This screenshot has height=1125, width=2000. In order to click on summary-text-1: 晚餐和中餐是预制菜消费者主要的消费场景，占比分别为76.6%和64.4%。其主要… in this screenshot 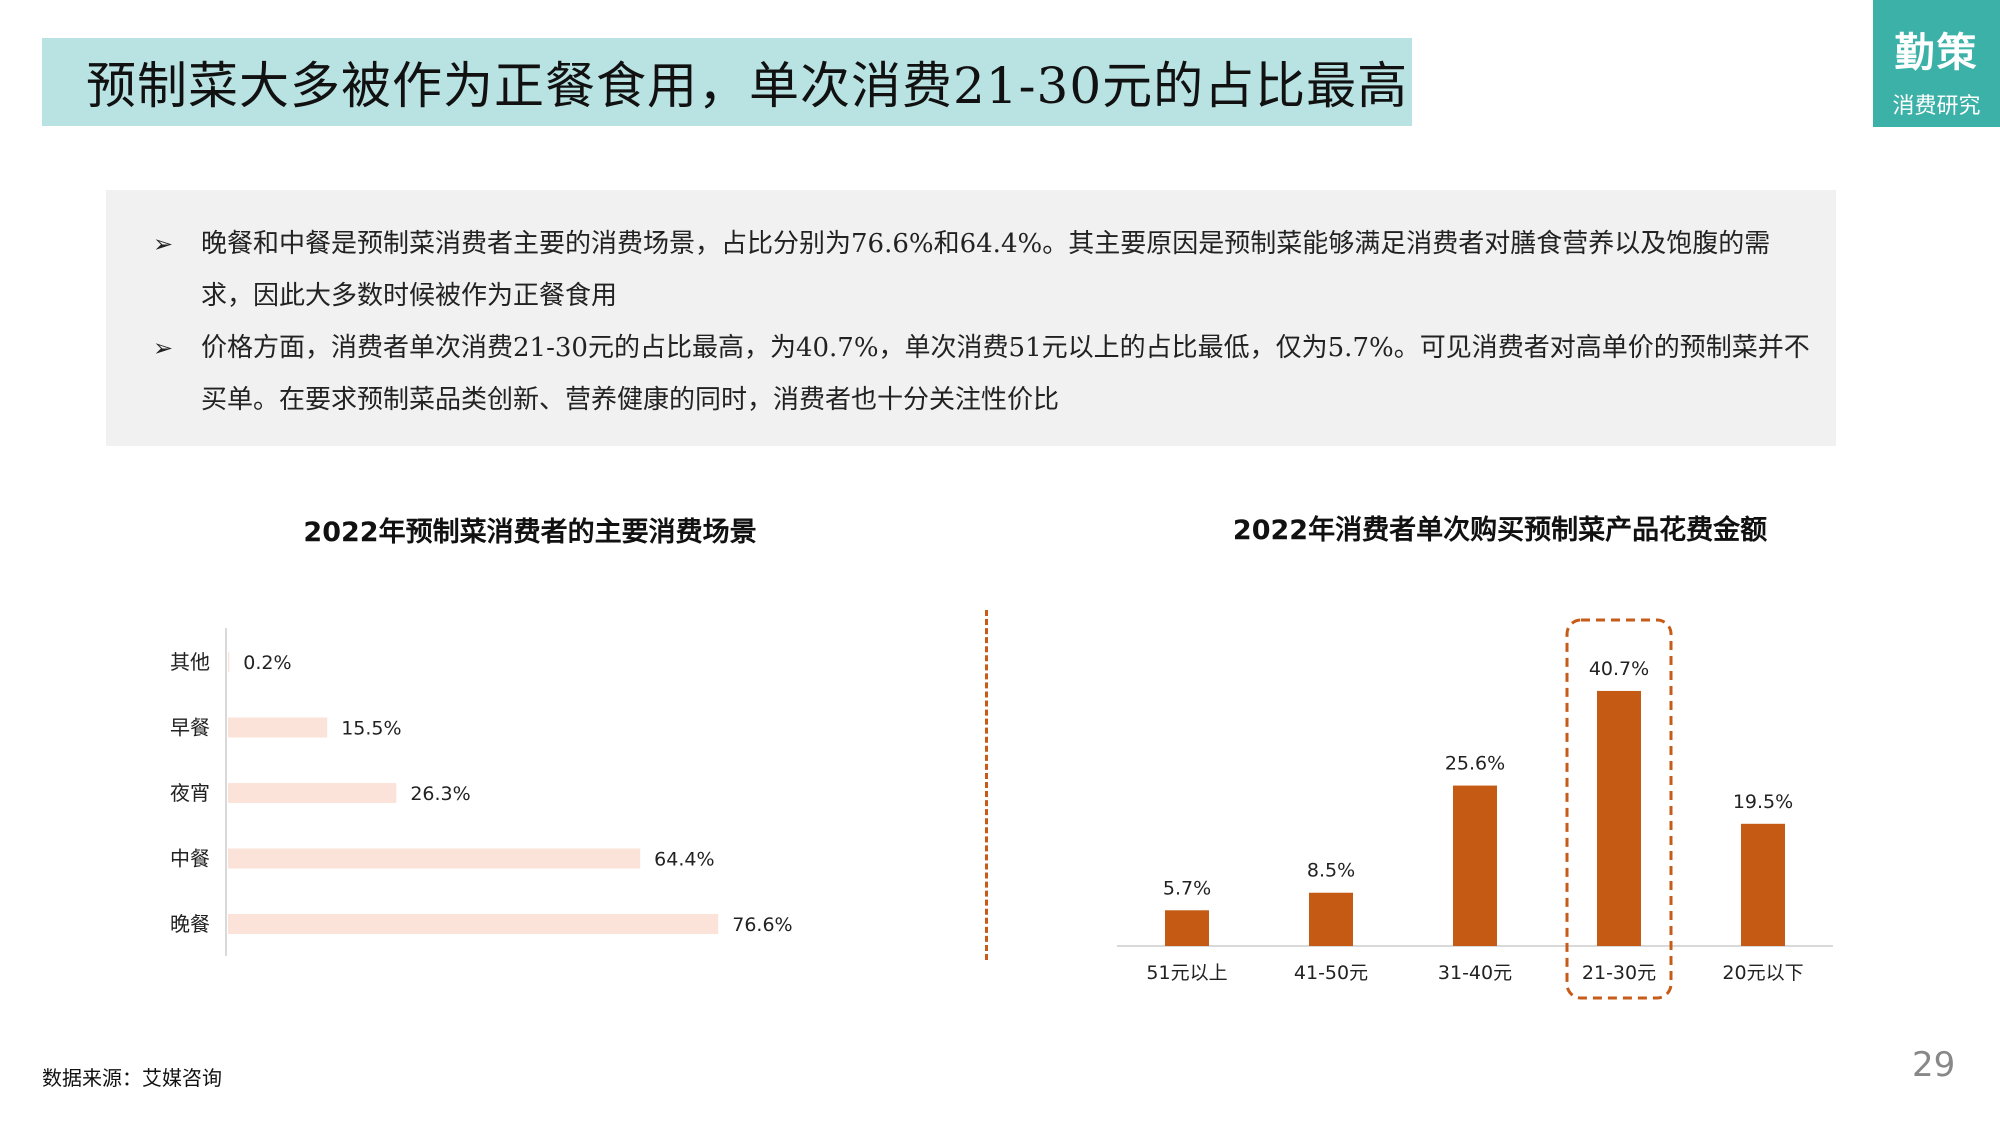, I will do `click(986, 270)`.